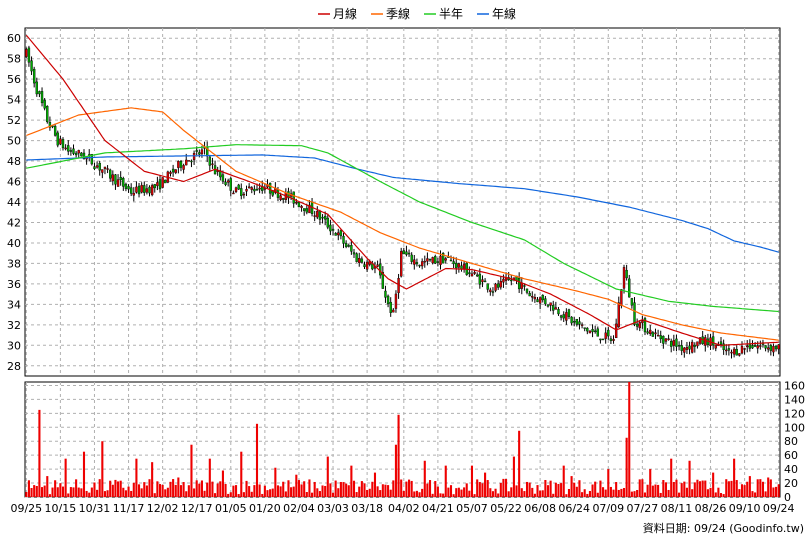  What do you see at coordinates (345, 13) in the screenshot?
I see `legend-label: 月線` at bounding box center [345, 13].